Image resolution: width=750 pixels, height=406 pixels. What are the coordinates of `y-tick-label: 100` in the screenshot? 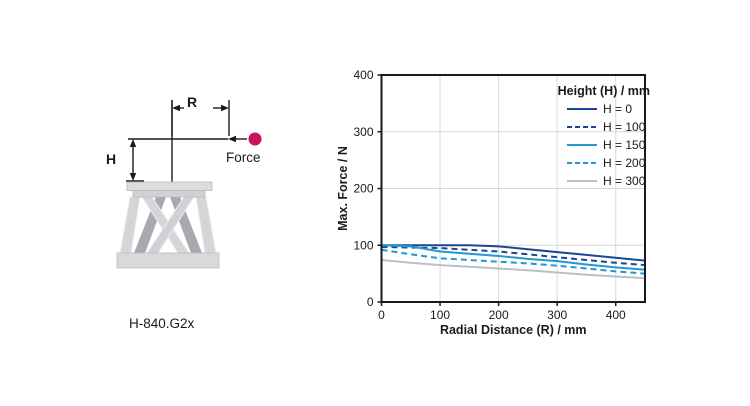 It's located at (363, 245).